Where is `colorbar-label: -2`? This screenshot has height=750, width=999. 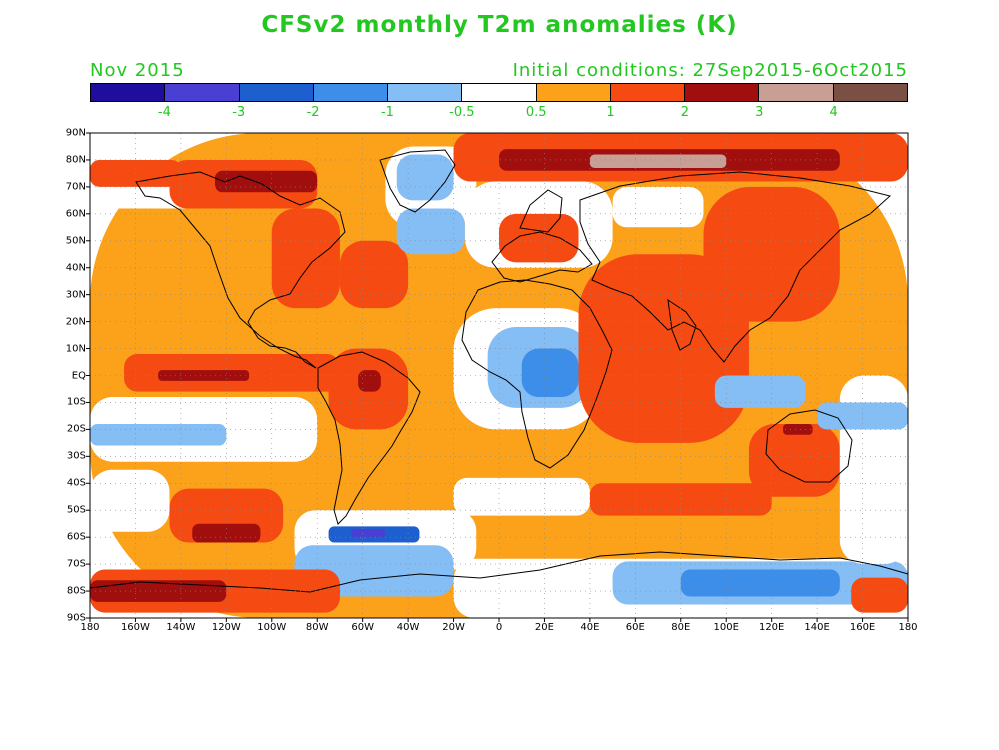
colorbar-label: -2 is located at coordinates (313, 112).